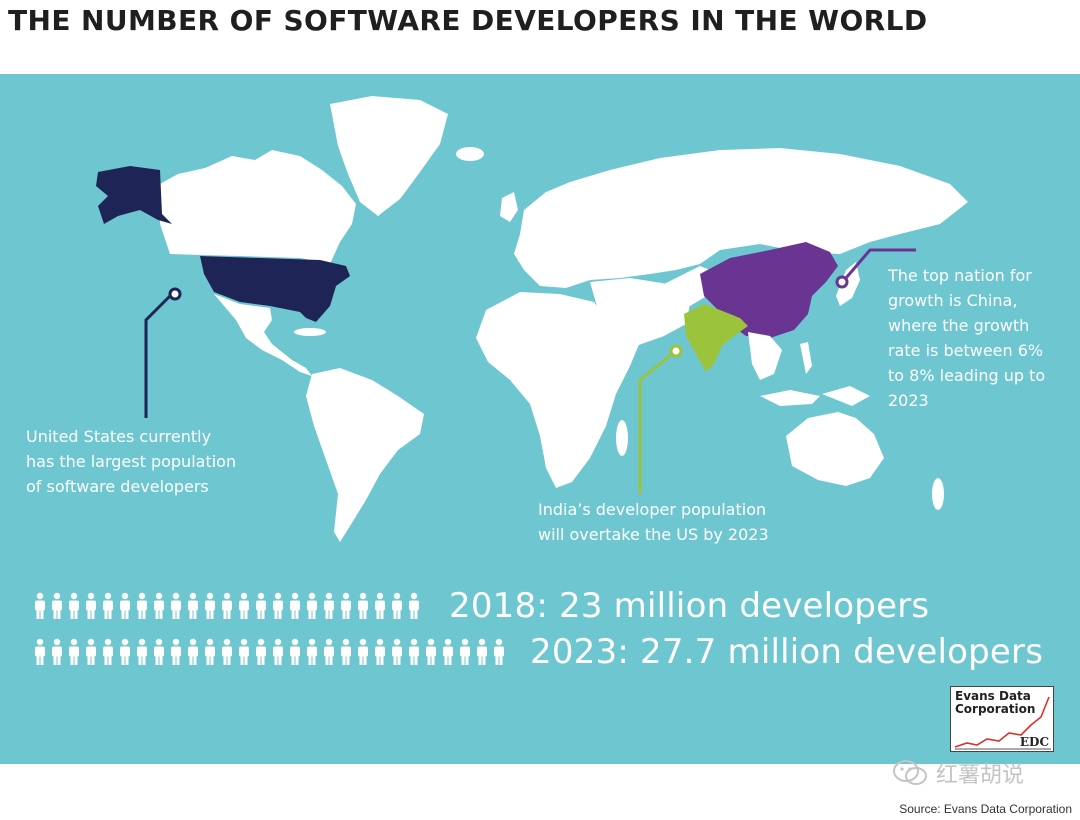 The height and width of the screenshot is (820, 1080). Describe the element at coordinates (960, 275) in the screenshot. I see `china-callout-line: The top nation for` at that location.